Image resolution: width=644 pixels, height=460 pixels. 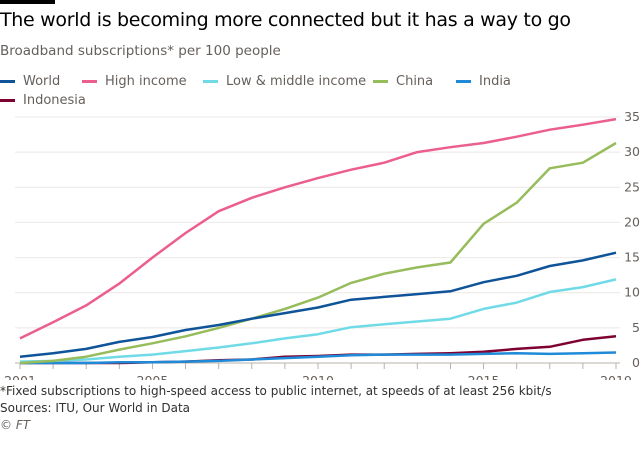 I want to click on legend-item: High income, so click(x=134, y=81).